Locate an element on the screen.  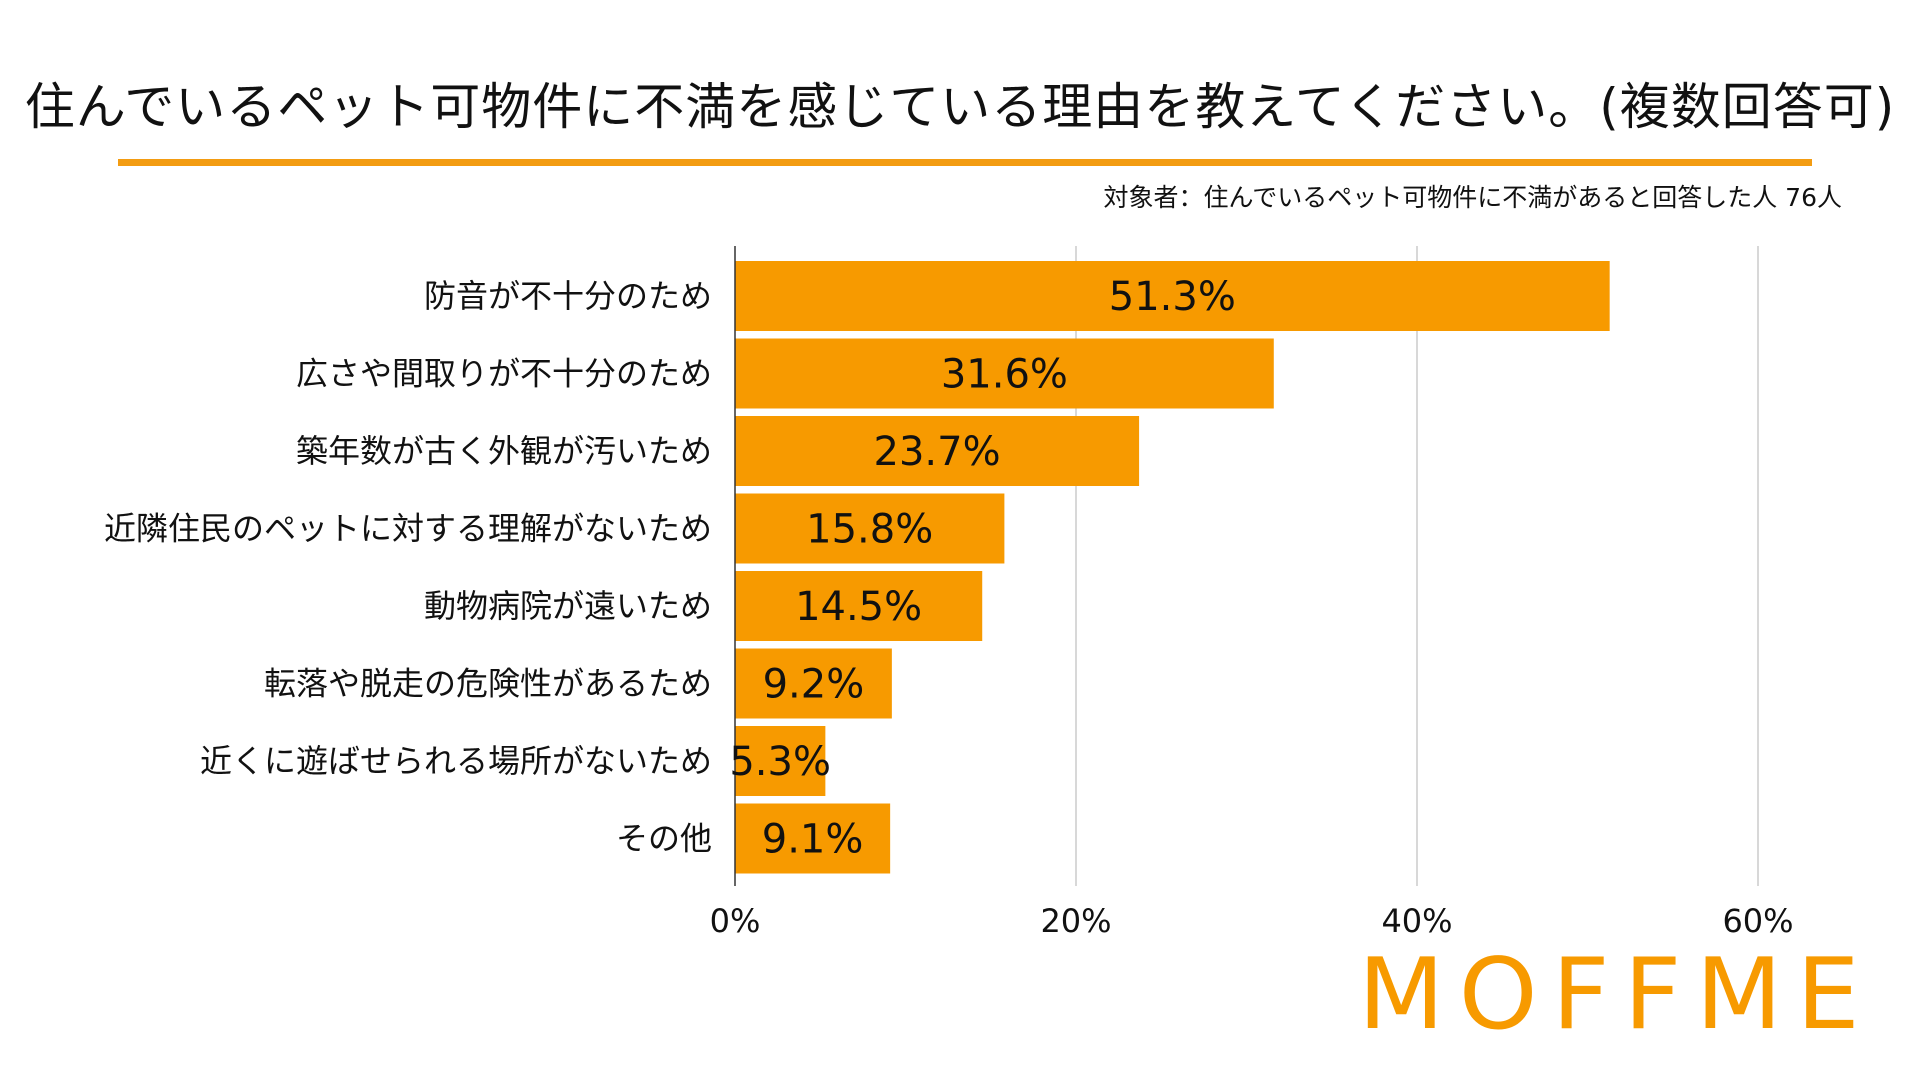
data-label: 9.2% is located at coordinates (814, 685).